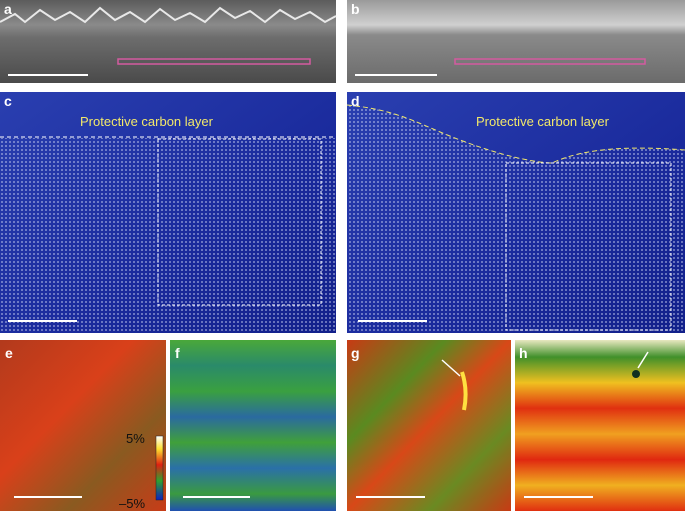 This screenshot has width=685, height=511. What do you see at coordinates (9, 353) in the screenshot?
I see `panel-label: e` at bounding box center [9, 353].